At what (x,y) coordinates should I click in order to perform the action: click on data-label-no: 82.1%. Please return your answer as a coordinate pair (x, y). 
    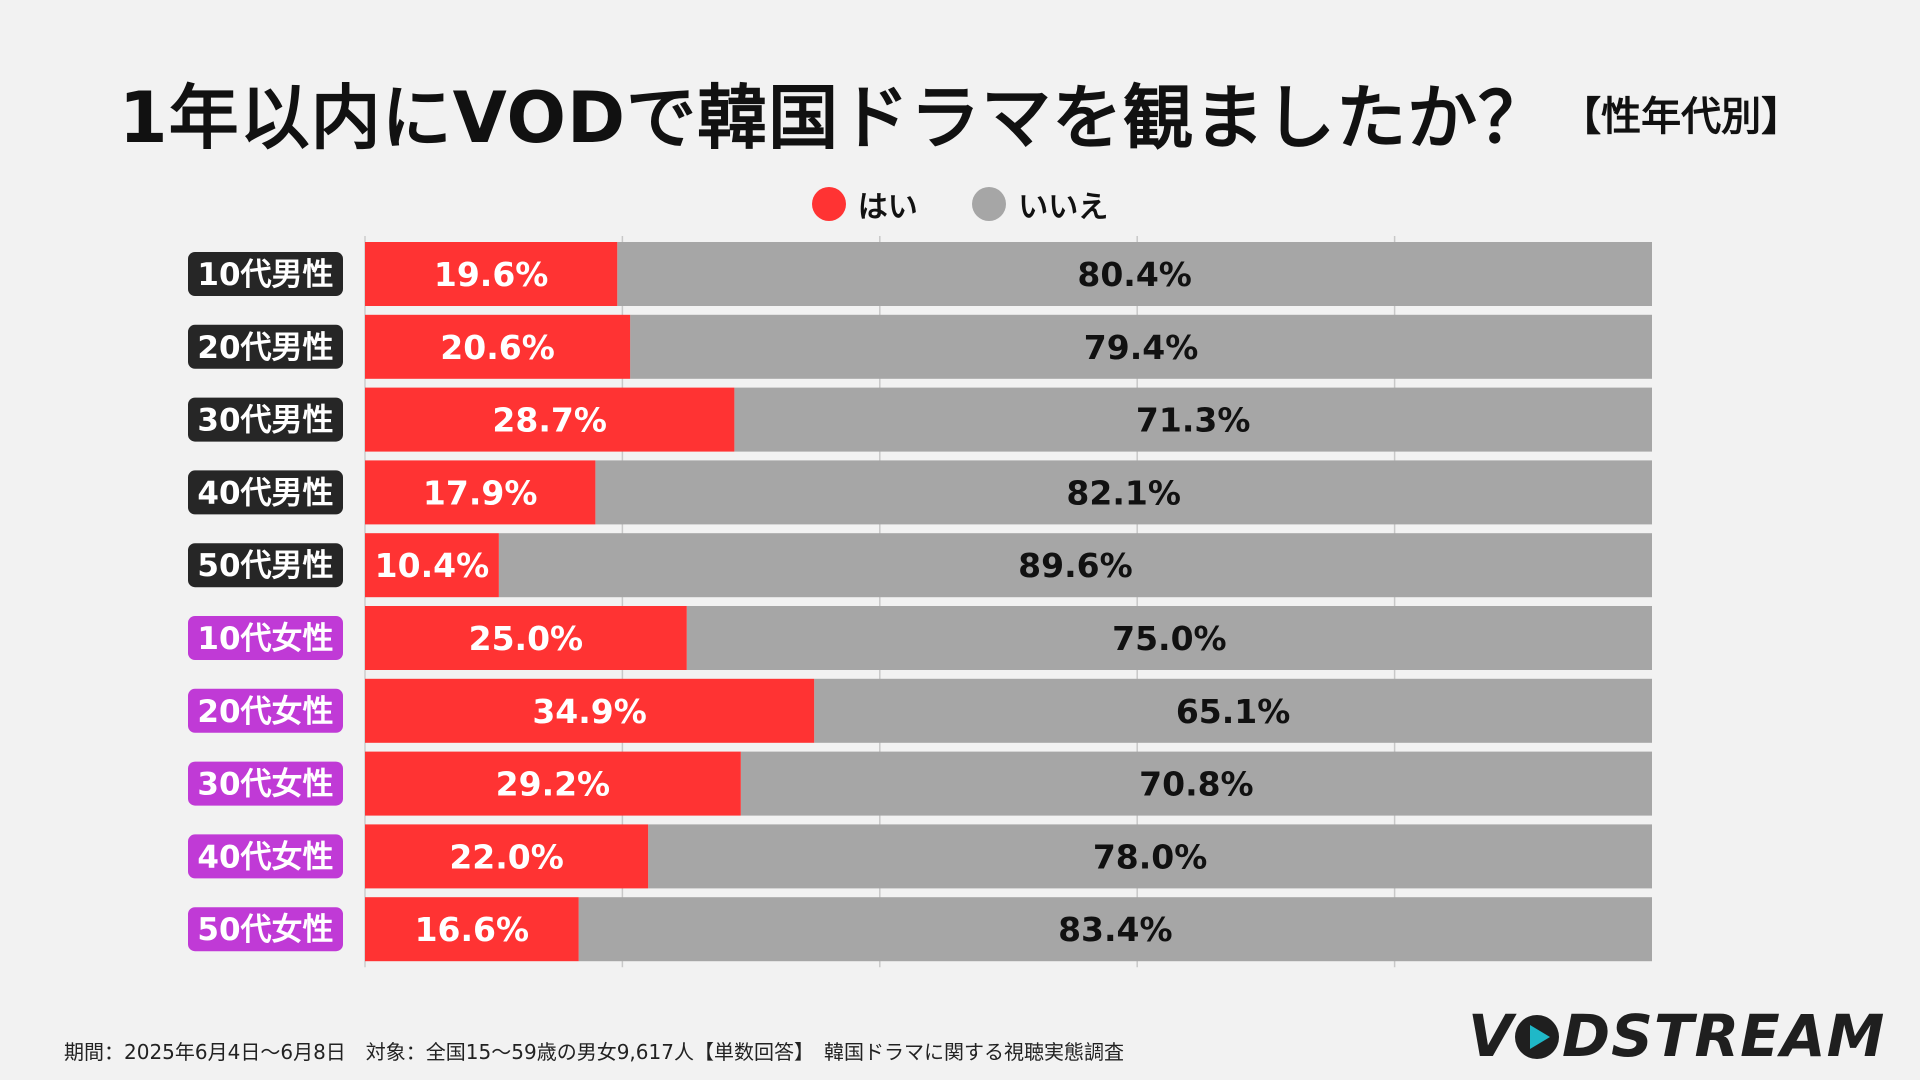
    Looking at the image, I should click on (1123, 492).